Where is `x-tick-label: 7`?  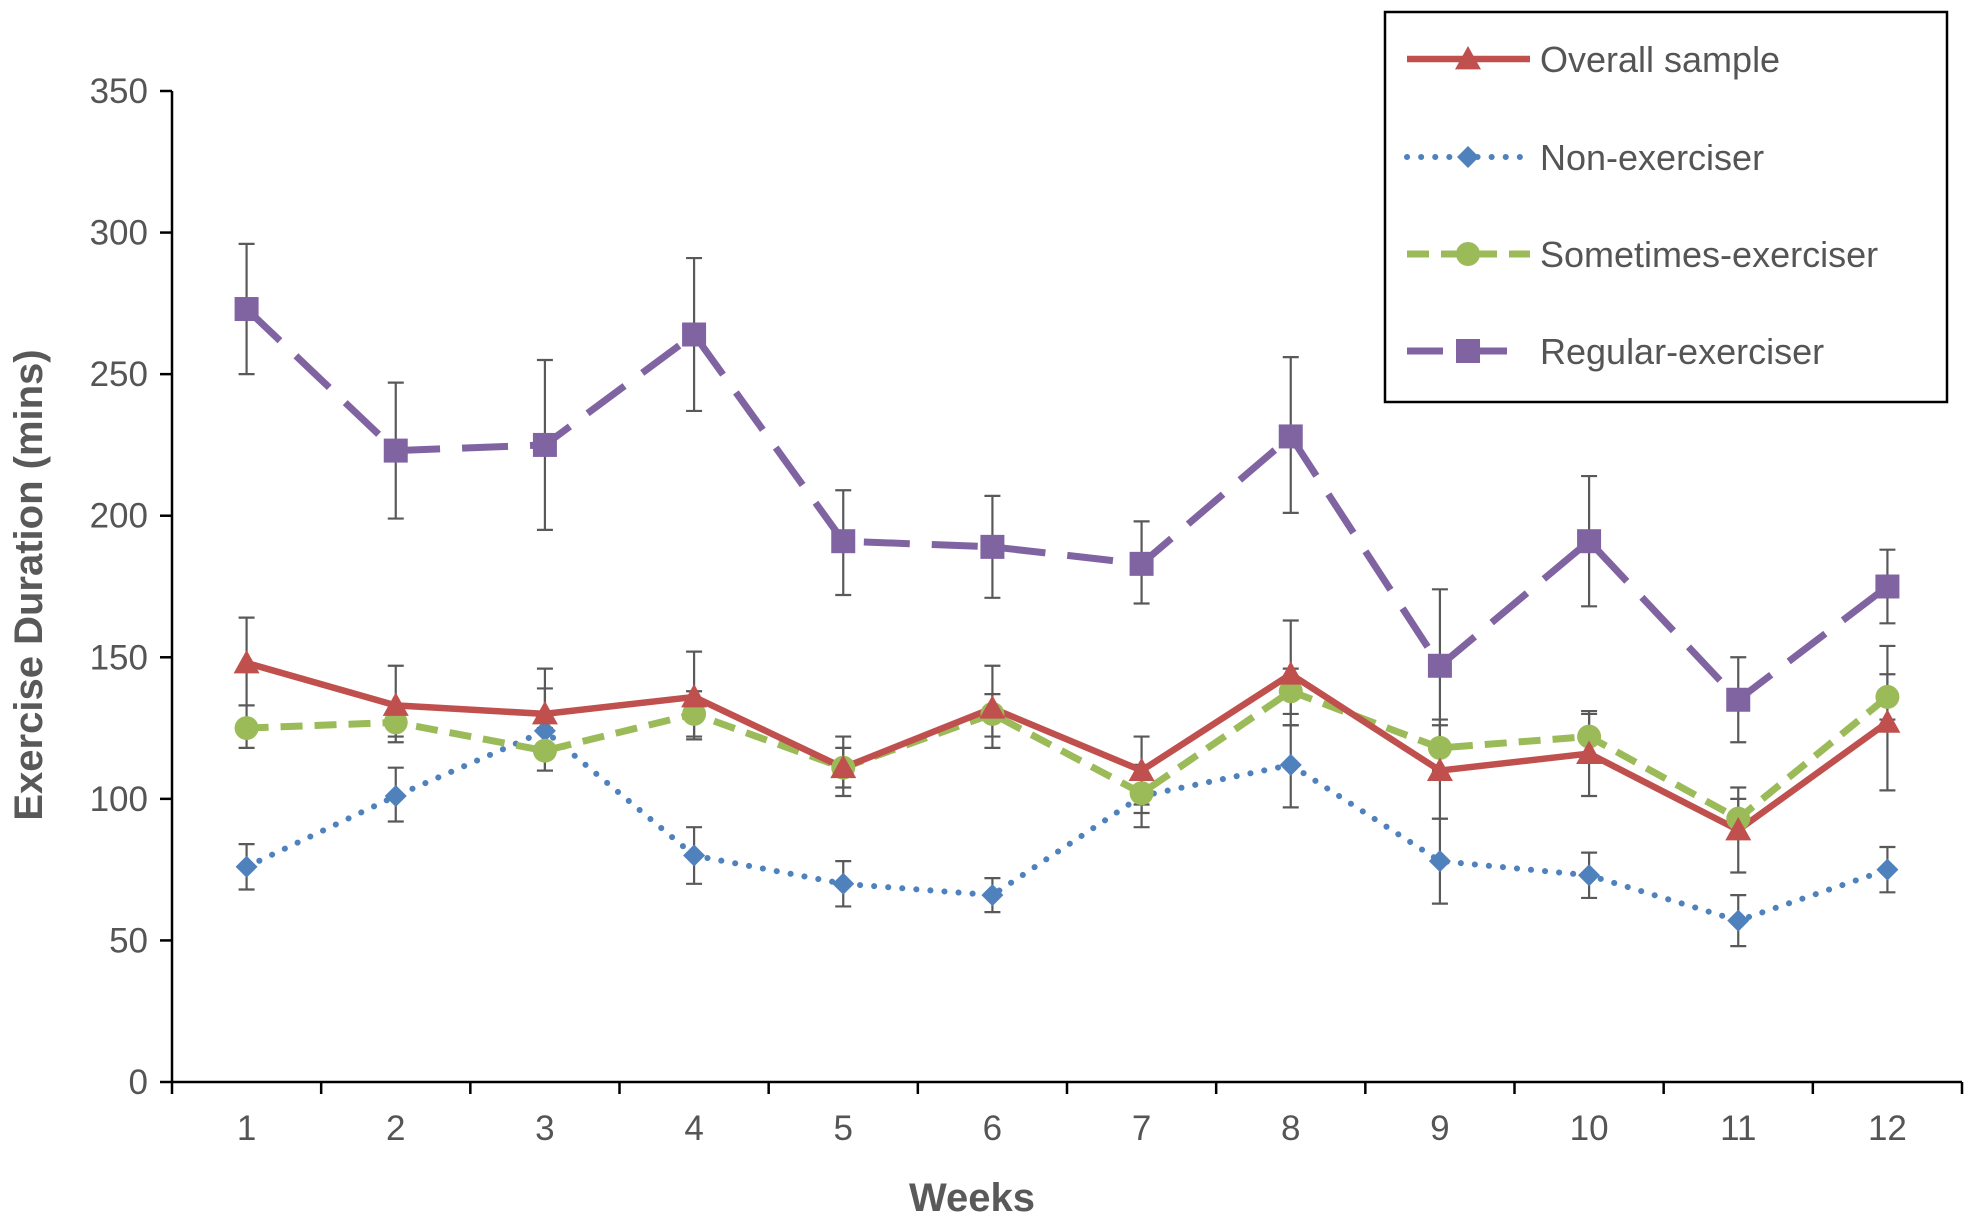
x-tick-label: 7 is located at coordinates (1141, 1128).